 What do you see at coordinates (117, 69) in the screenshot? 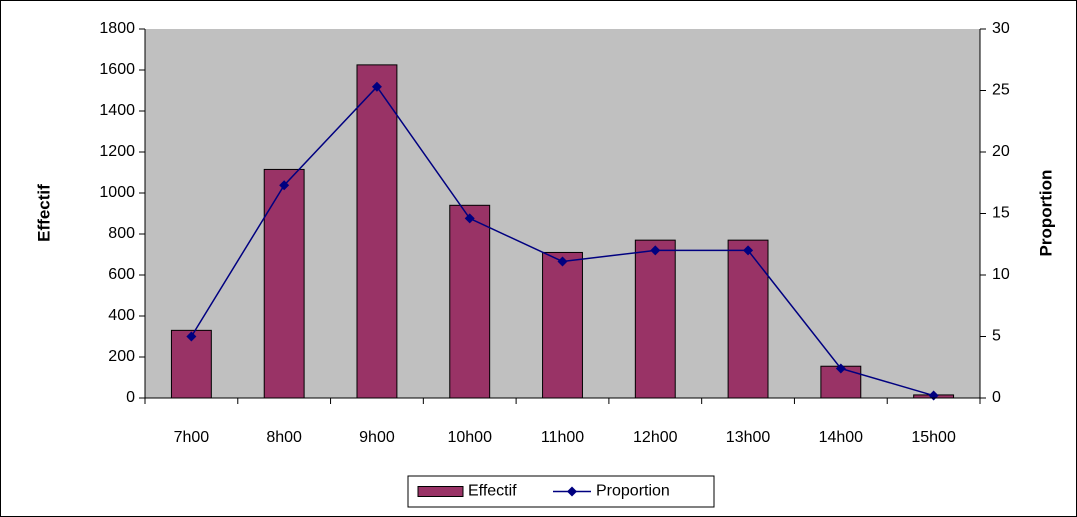
I see `y-tick-label: 1600` at bounding box center [117, 69].